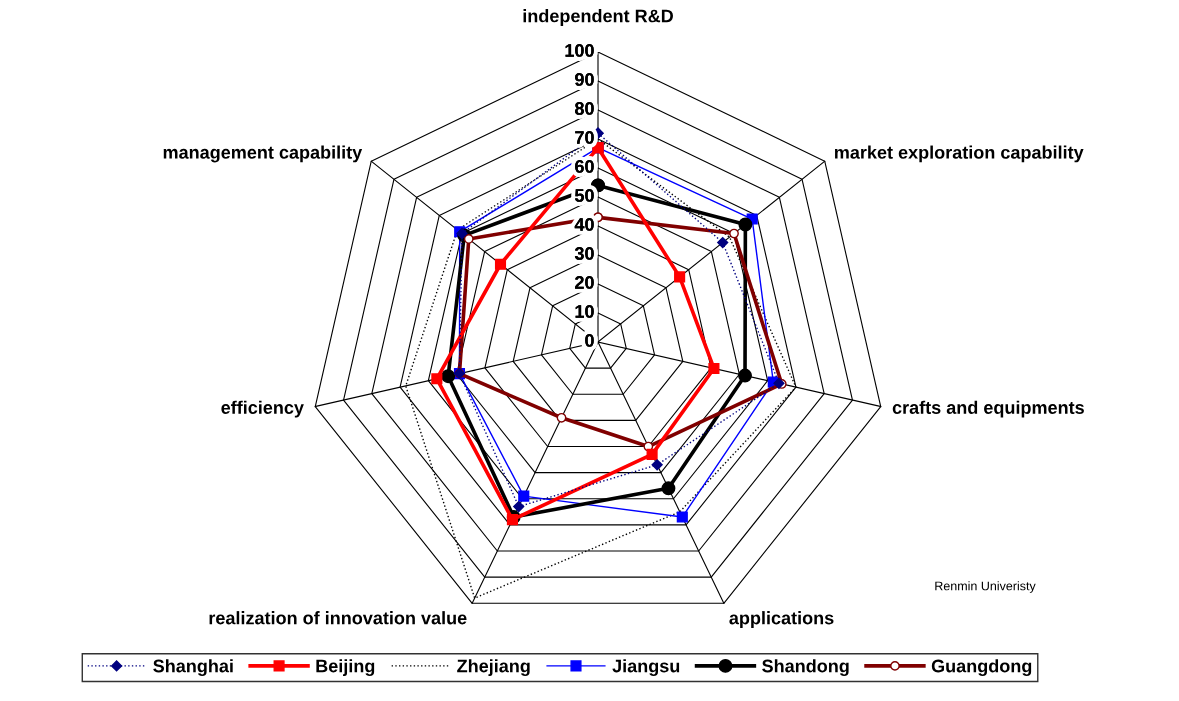 The image size is (1179, 701). Describe the element at coordinates (345, 668) in the screenshot. I see `legend-label: Beijing` at that location.